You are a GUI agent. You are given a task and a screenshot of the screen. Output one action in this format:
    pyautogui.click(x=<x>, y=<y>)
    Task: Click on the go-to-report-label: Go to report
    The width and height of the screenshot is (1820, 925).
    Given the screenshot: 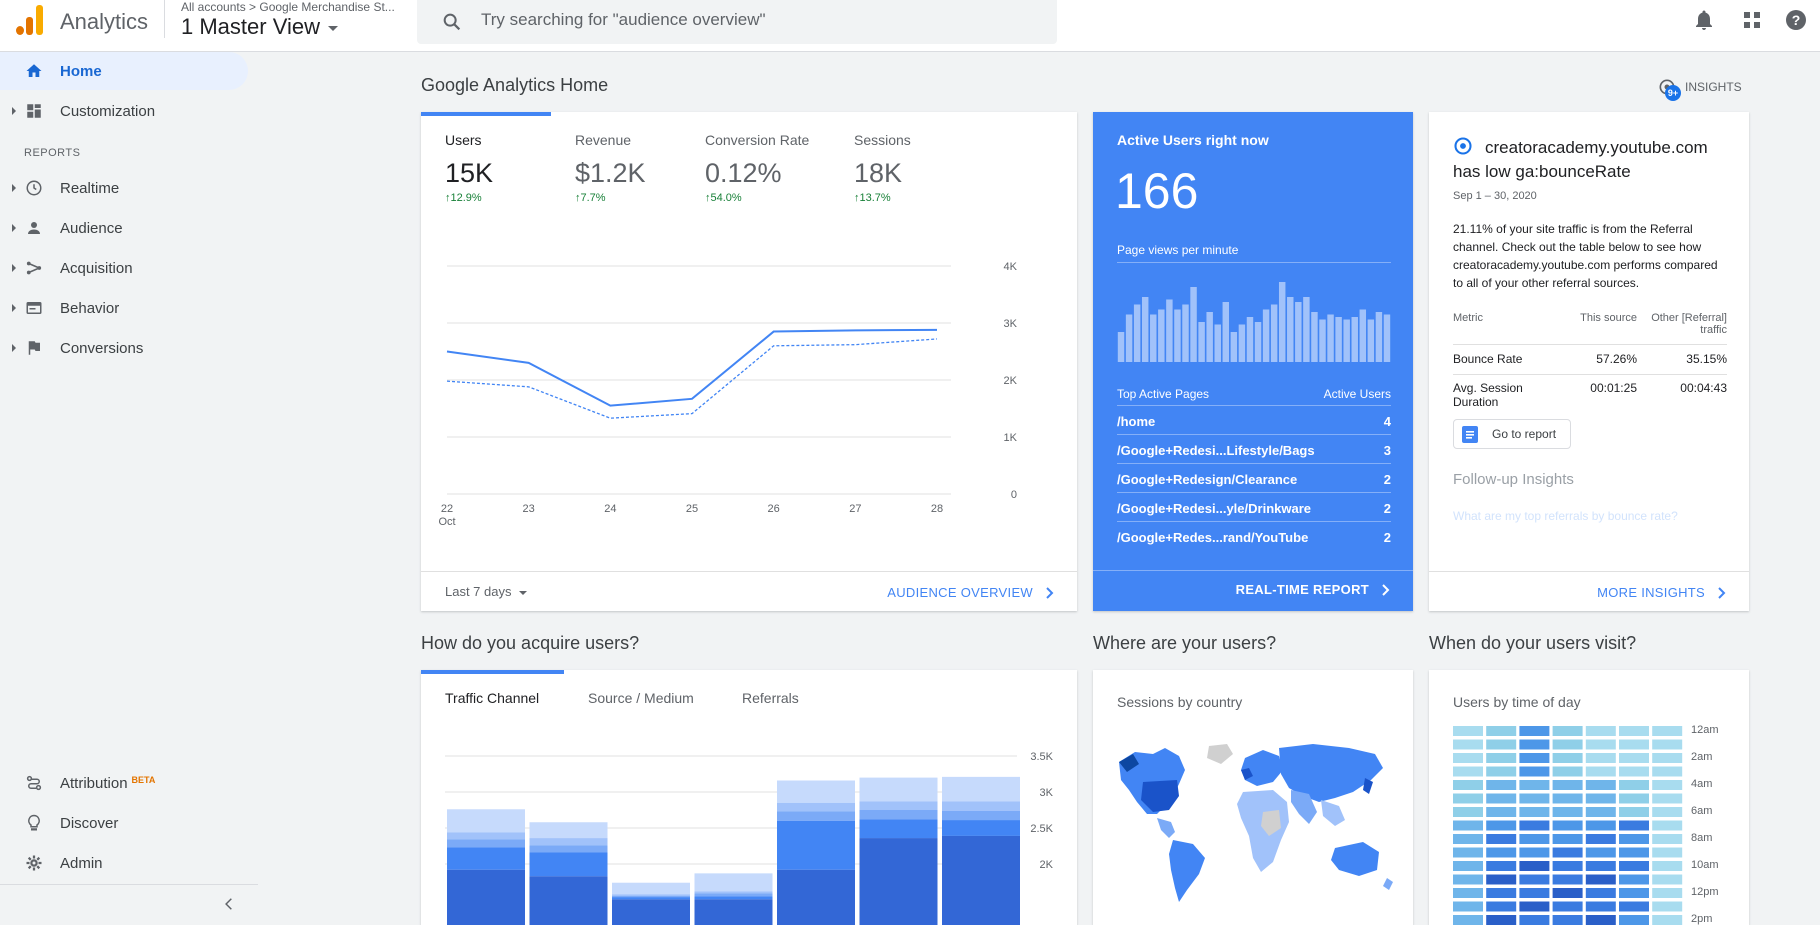 What is the action you would take?
    pyautogui.click(x=1524, y=434)
    